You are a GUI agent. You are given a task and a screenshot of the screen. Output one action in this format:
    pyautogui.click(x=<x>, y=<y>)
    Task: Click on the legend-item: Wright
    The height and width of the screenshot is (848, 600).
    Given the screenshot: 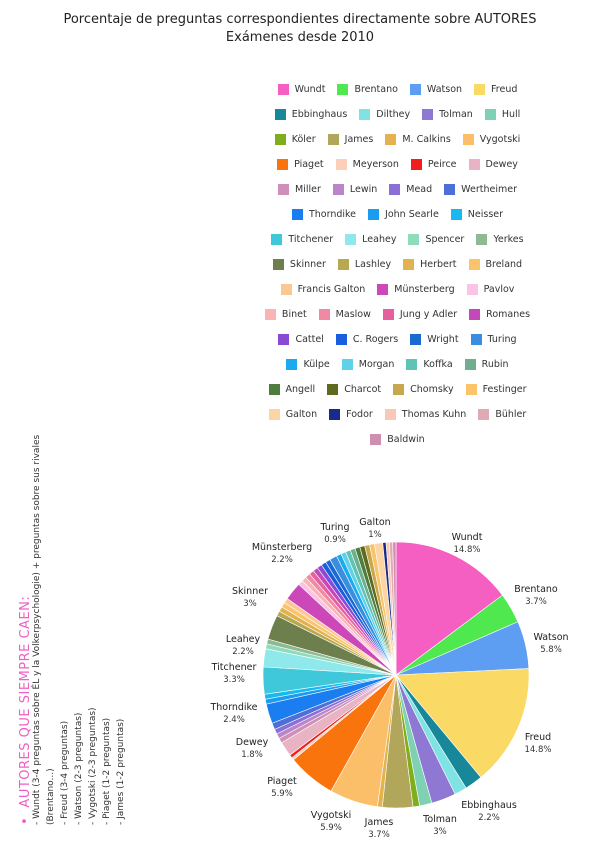 What is the action you would take?
    pyautogui.click(x=434, y=339)
    